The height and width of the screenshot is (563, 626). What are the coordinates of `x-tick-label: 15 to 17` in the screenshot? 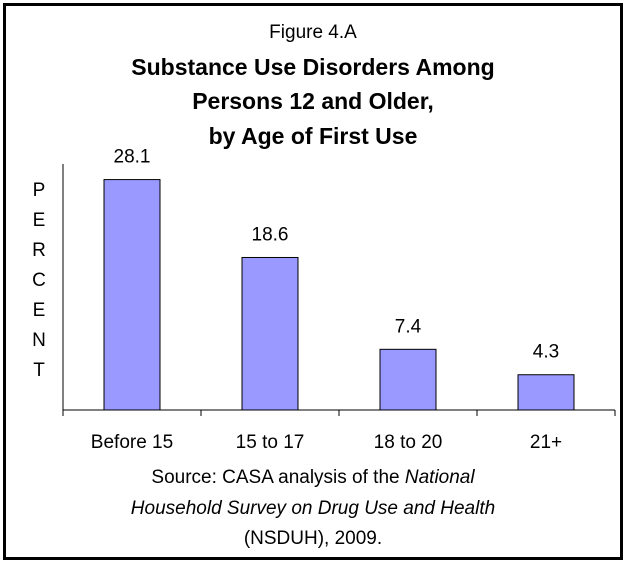 It's located at (270, 442).